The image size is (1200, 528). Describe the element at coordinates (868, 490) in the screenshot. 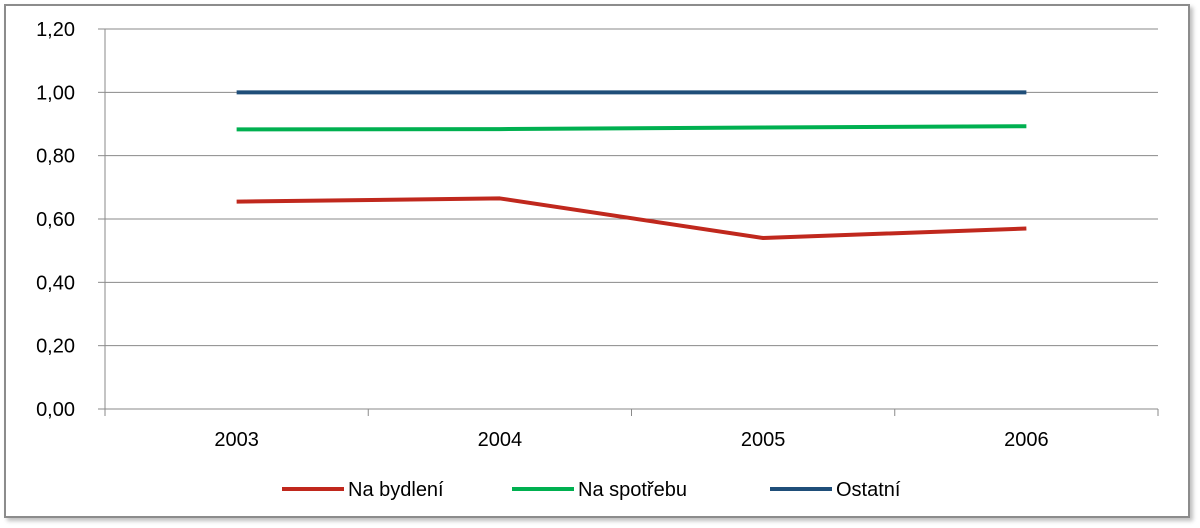

I see `legend-label-3: Ostatní` at that location.